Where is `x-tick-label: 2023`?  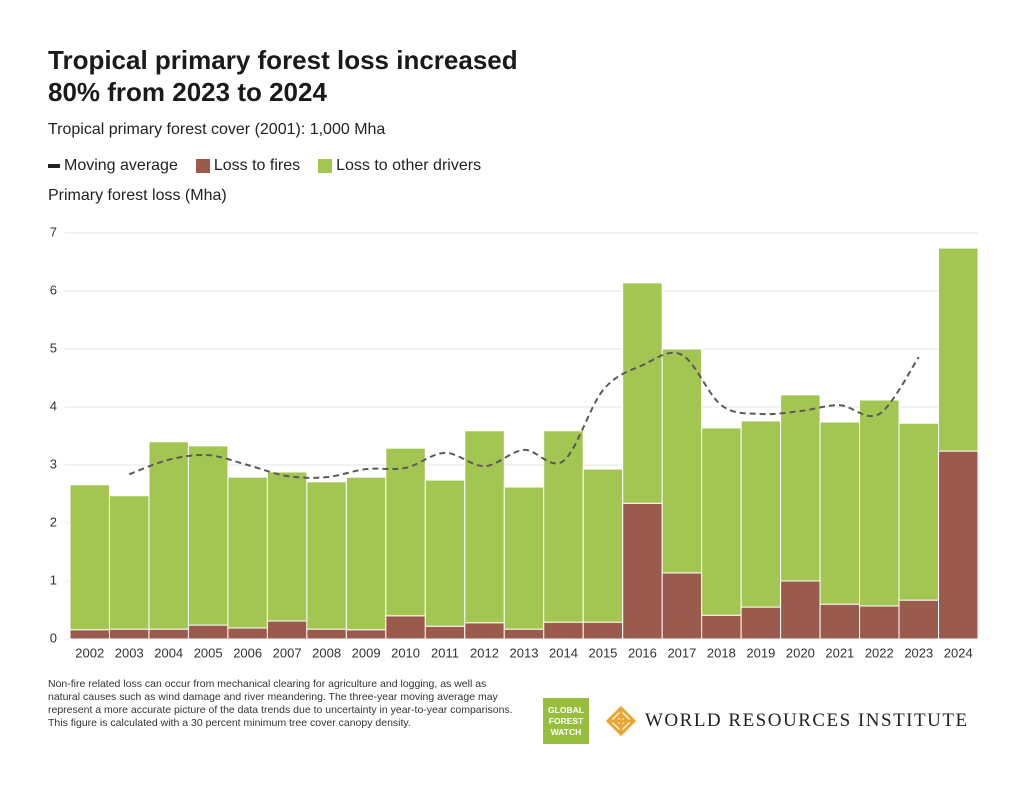 x-tick-label: 2023 is located at coordinates (918, 652).